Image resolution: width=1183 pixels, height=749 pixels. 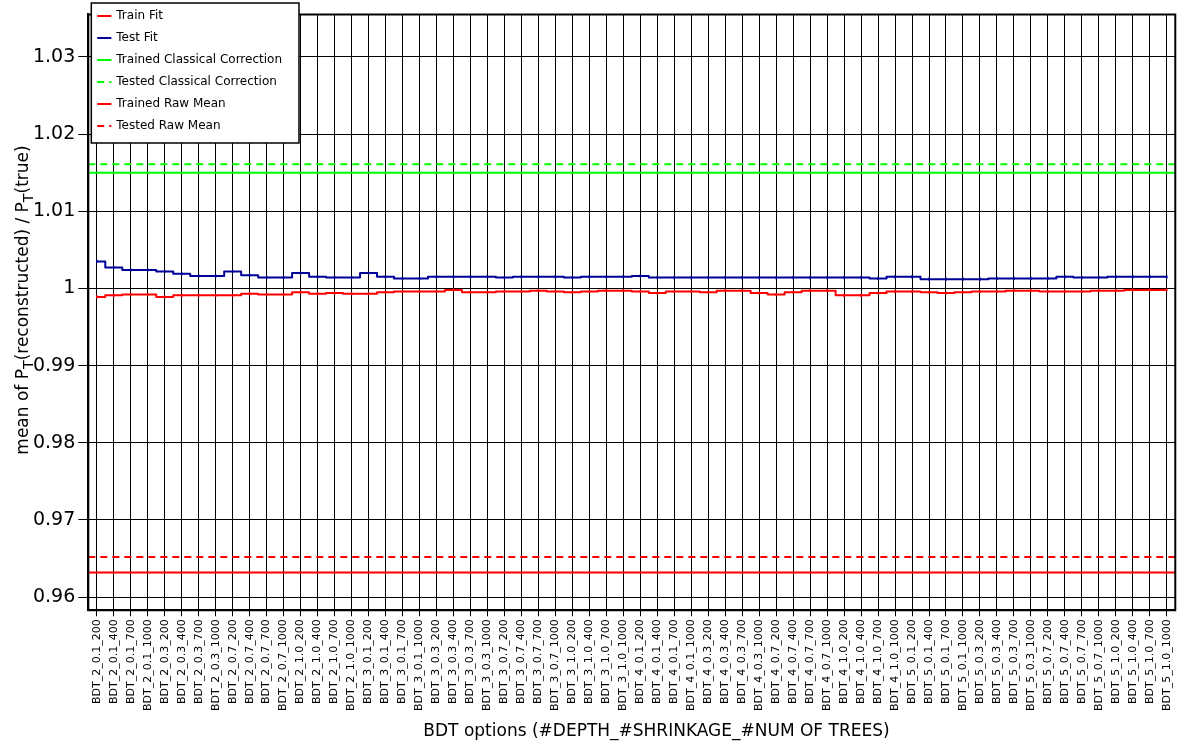 What do you see at coordinates (137, 37) in the screenshot?
I see `legend-label: Test Fit` at bounding box center [137, 37].